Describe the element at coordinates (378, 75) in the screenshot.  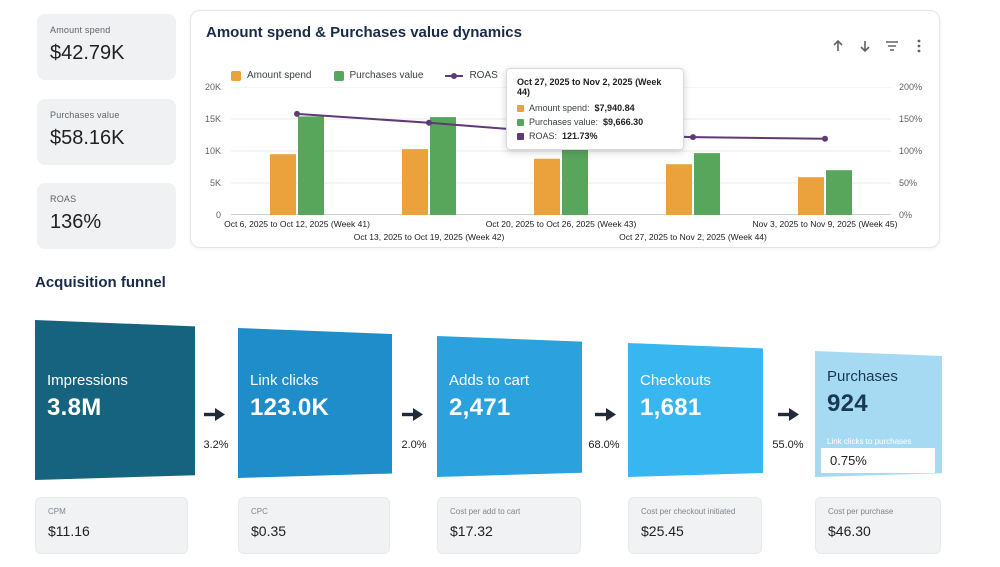
I see `legend-item-purchases-value: Purchases value` at that location.